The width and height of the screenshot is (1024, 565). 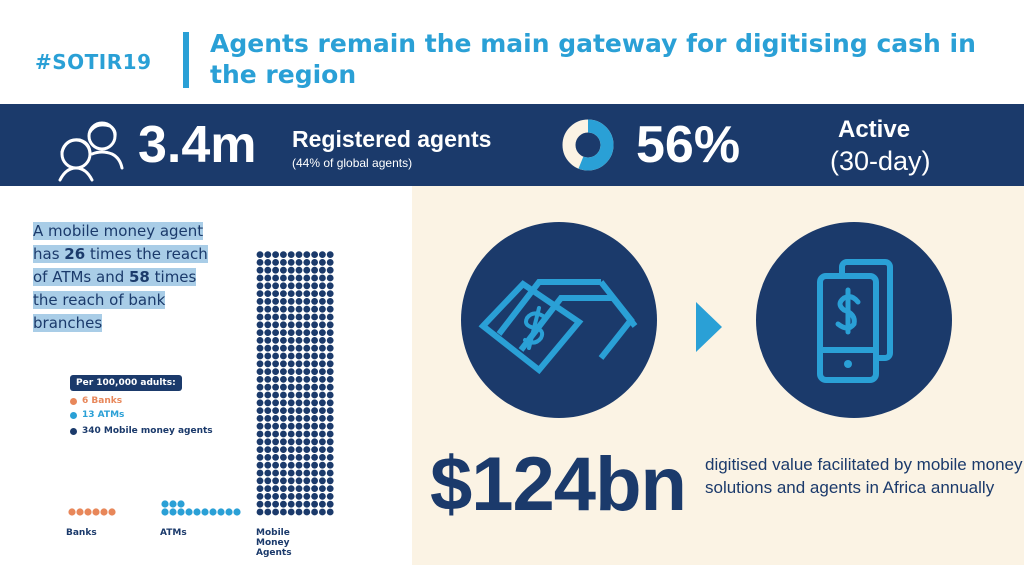 I want to click on reach-line-3-pre: of ATMs and, so click(x=81, y=277).